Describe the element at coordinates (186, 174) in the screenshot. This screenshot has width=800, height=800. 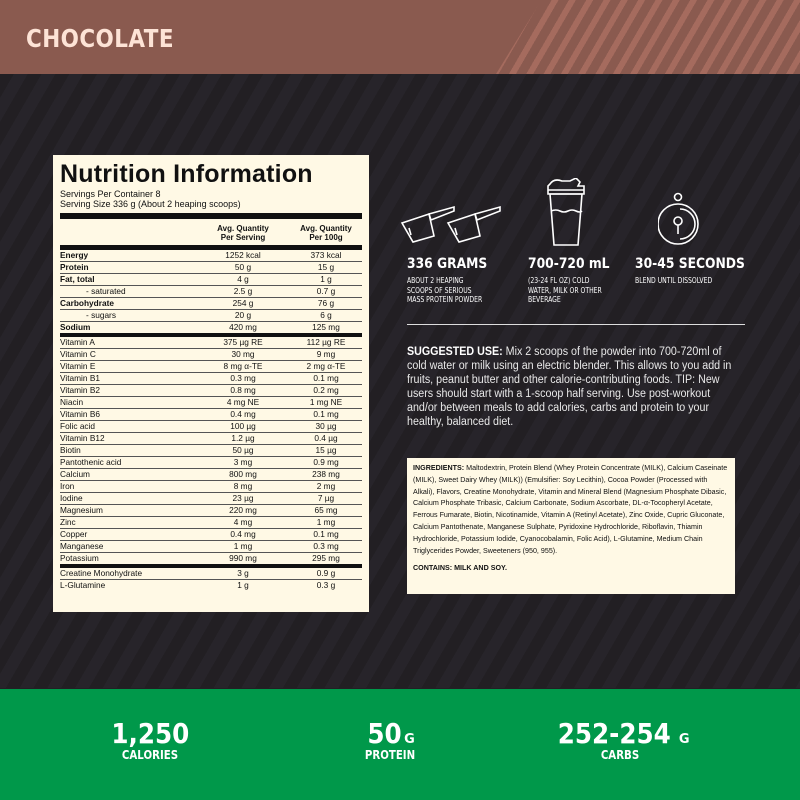
I see `nutrition-title: Nutrition Information` at that location.